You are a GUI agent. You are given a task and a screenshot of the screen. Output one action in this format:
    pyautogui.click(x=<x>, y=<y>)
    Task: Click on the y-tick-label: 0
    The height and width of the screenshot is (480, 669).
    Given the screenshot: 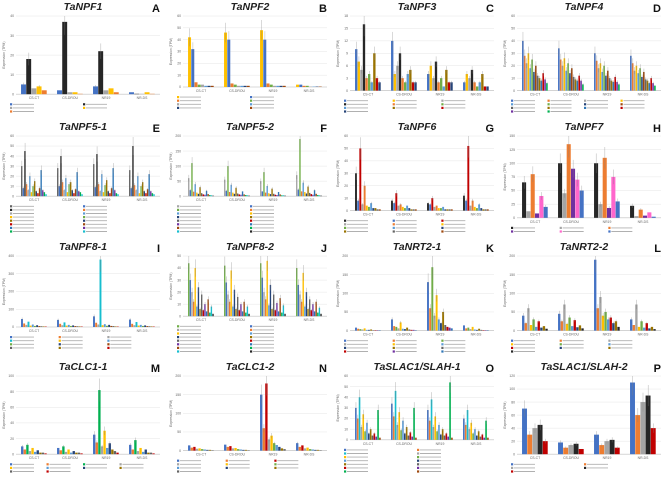 What is the action you would take?
    pyautogui.click(x=13, y=94)
    